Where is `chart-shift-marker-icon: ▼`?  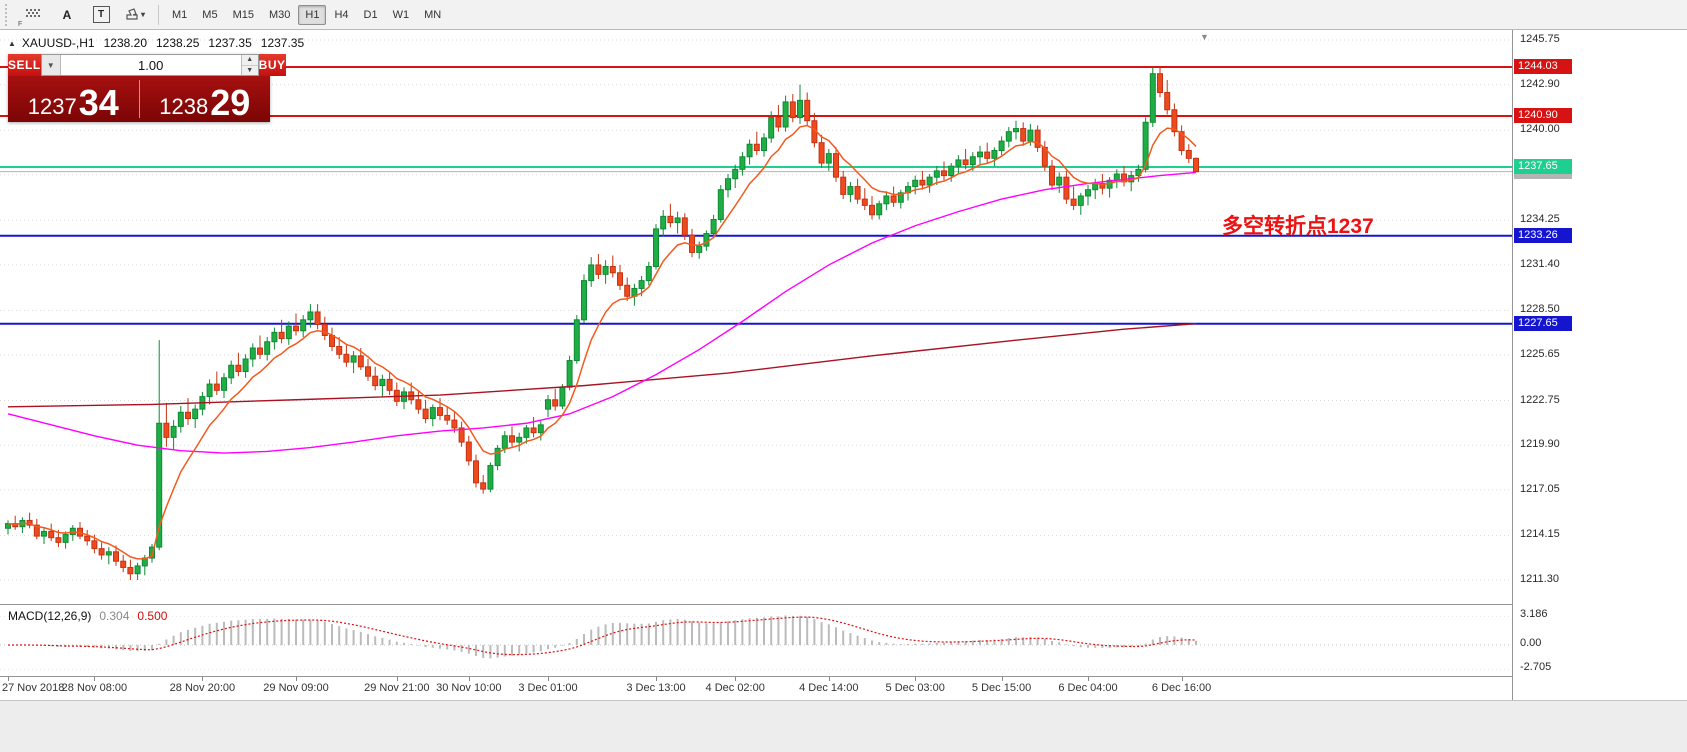 chart-shift-marker-icon: ▼ is located at coordinates (1204, 37).